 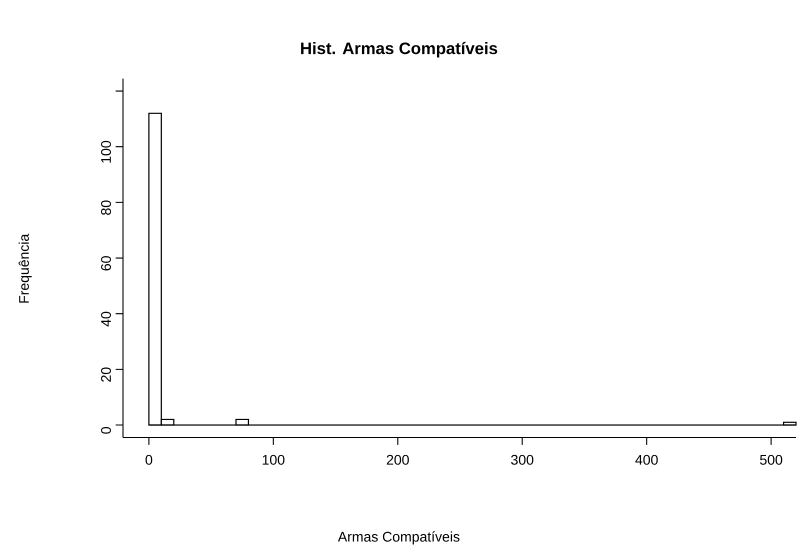 I want to click on y-tick-label: 40, so click(x=106, y=319).